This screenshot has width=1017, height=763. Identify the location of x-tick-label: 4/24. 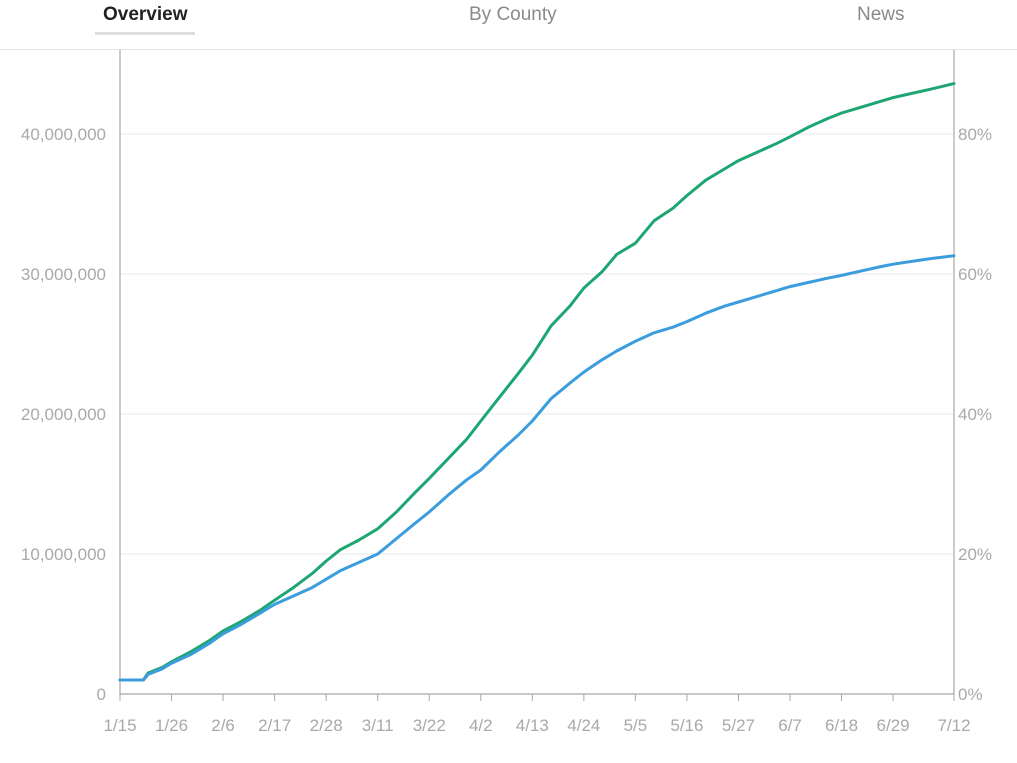
(583, 725).